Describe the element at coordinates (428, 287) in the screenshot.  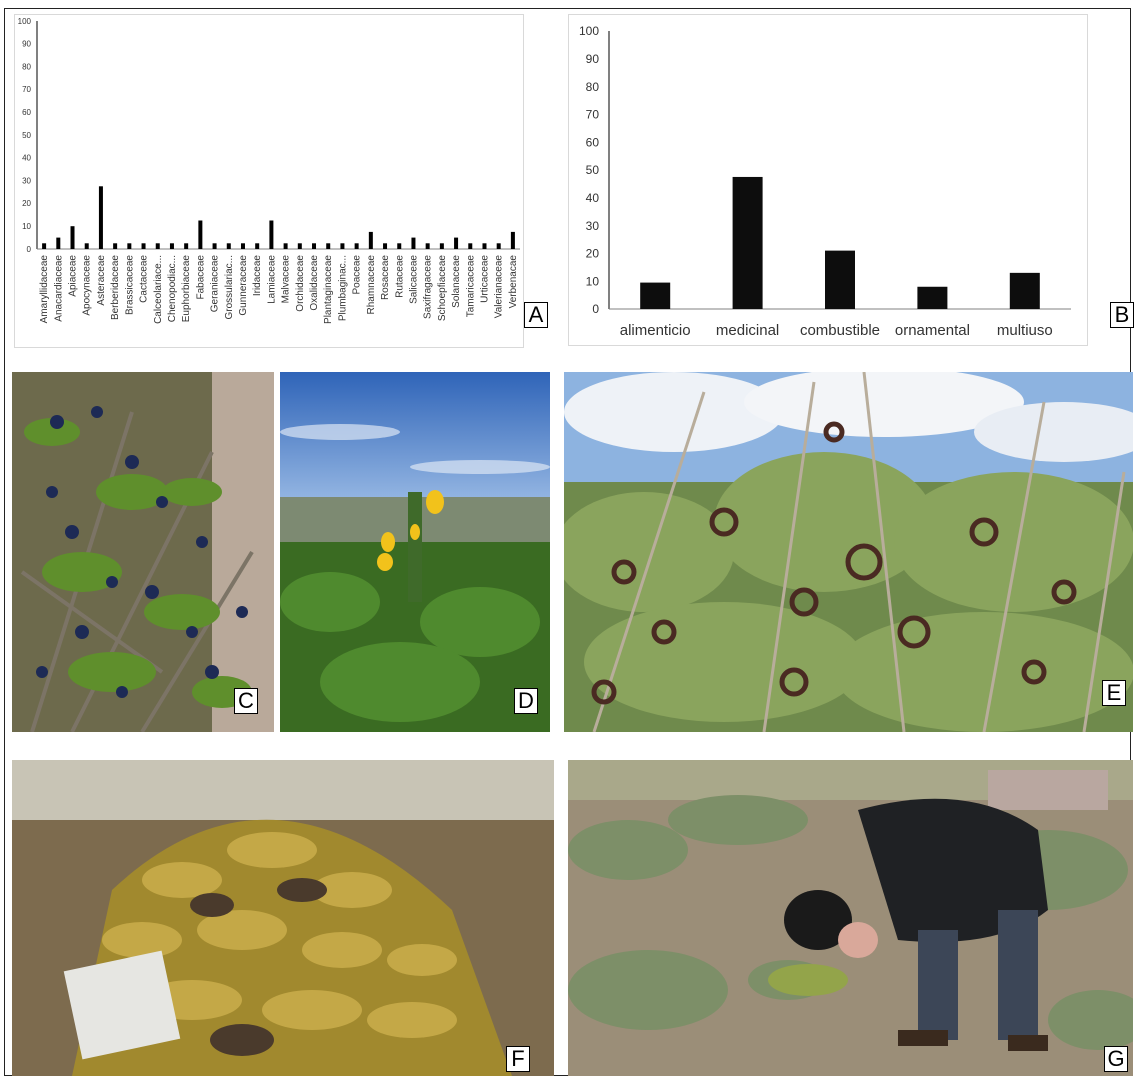
I see `chart-0-x-tick: Saxifragaceae` at that location.